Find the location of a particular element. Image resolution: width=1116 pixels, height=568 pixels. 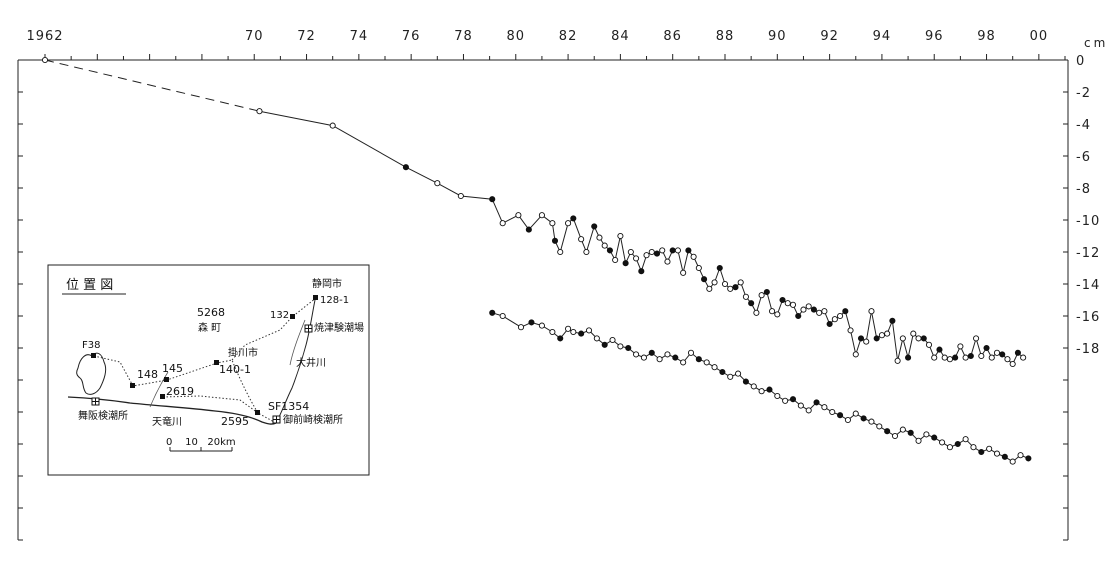

bm-132-marker is located at coordinates (292, 316).